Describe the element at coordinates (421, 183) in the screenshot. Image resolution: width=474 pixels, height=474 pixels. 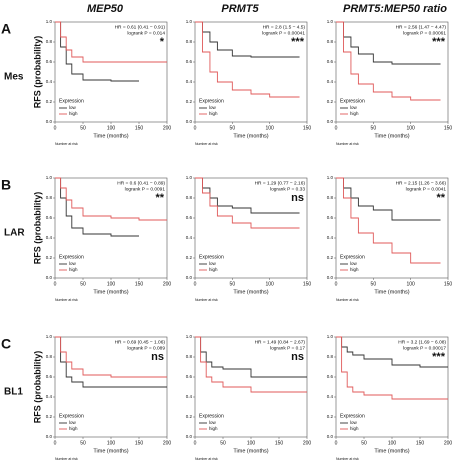
I see `hazard-ratio: HR = 2.15 (1.26 − 3.66)` at that location.